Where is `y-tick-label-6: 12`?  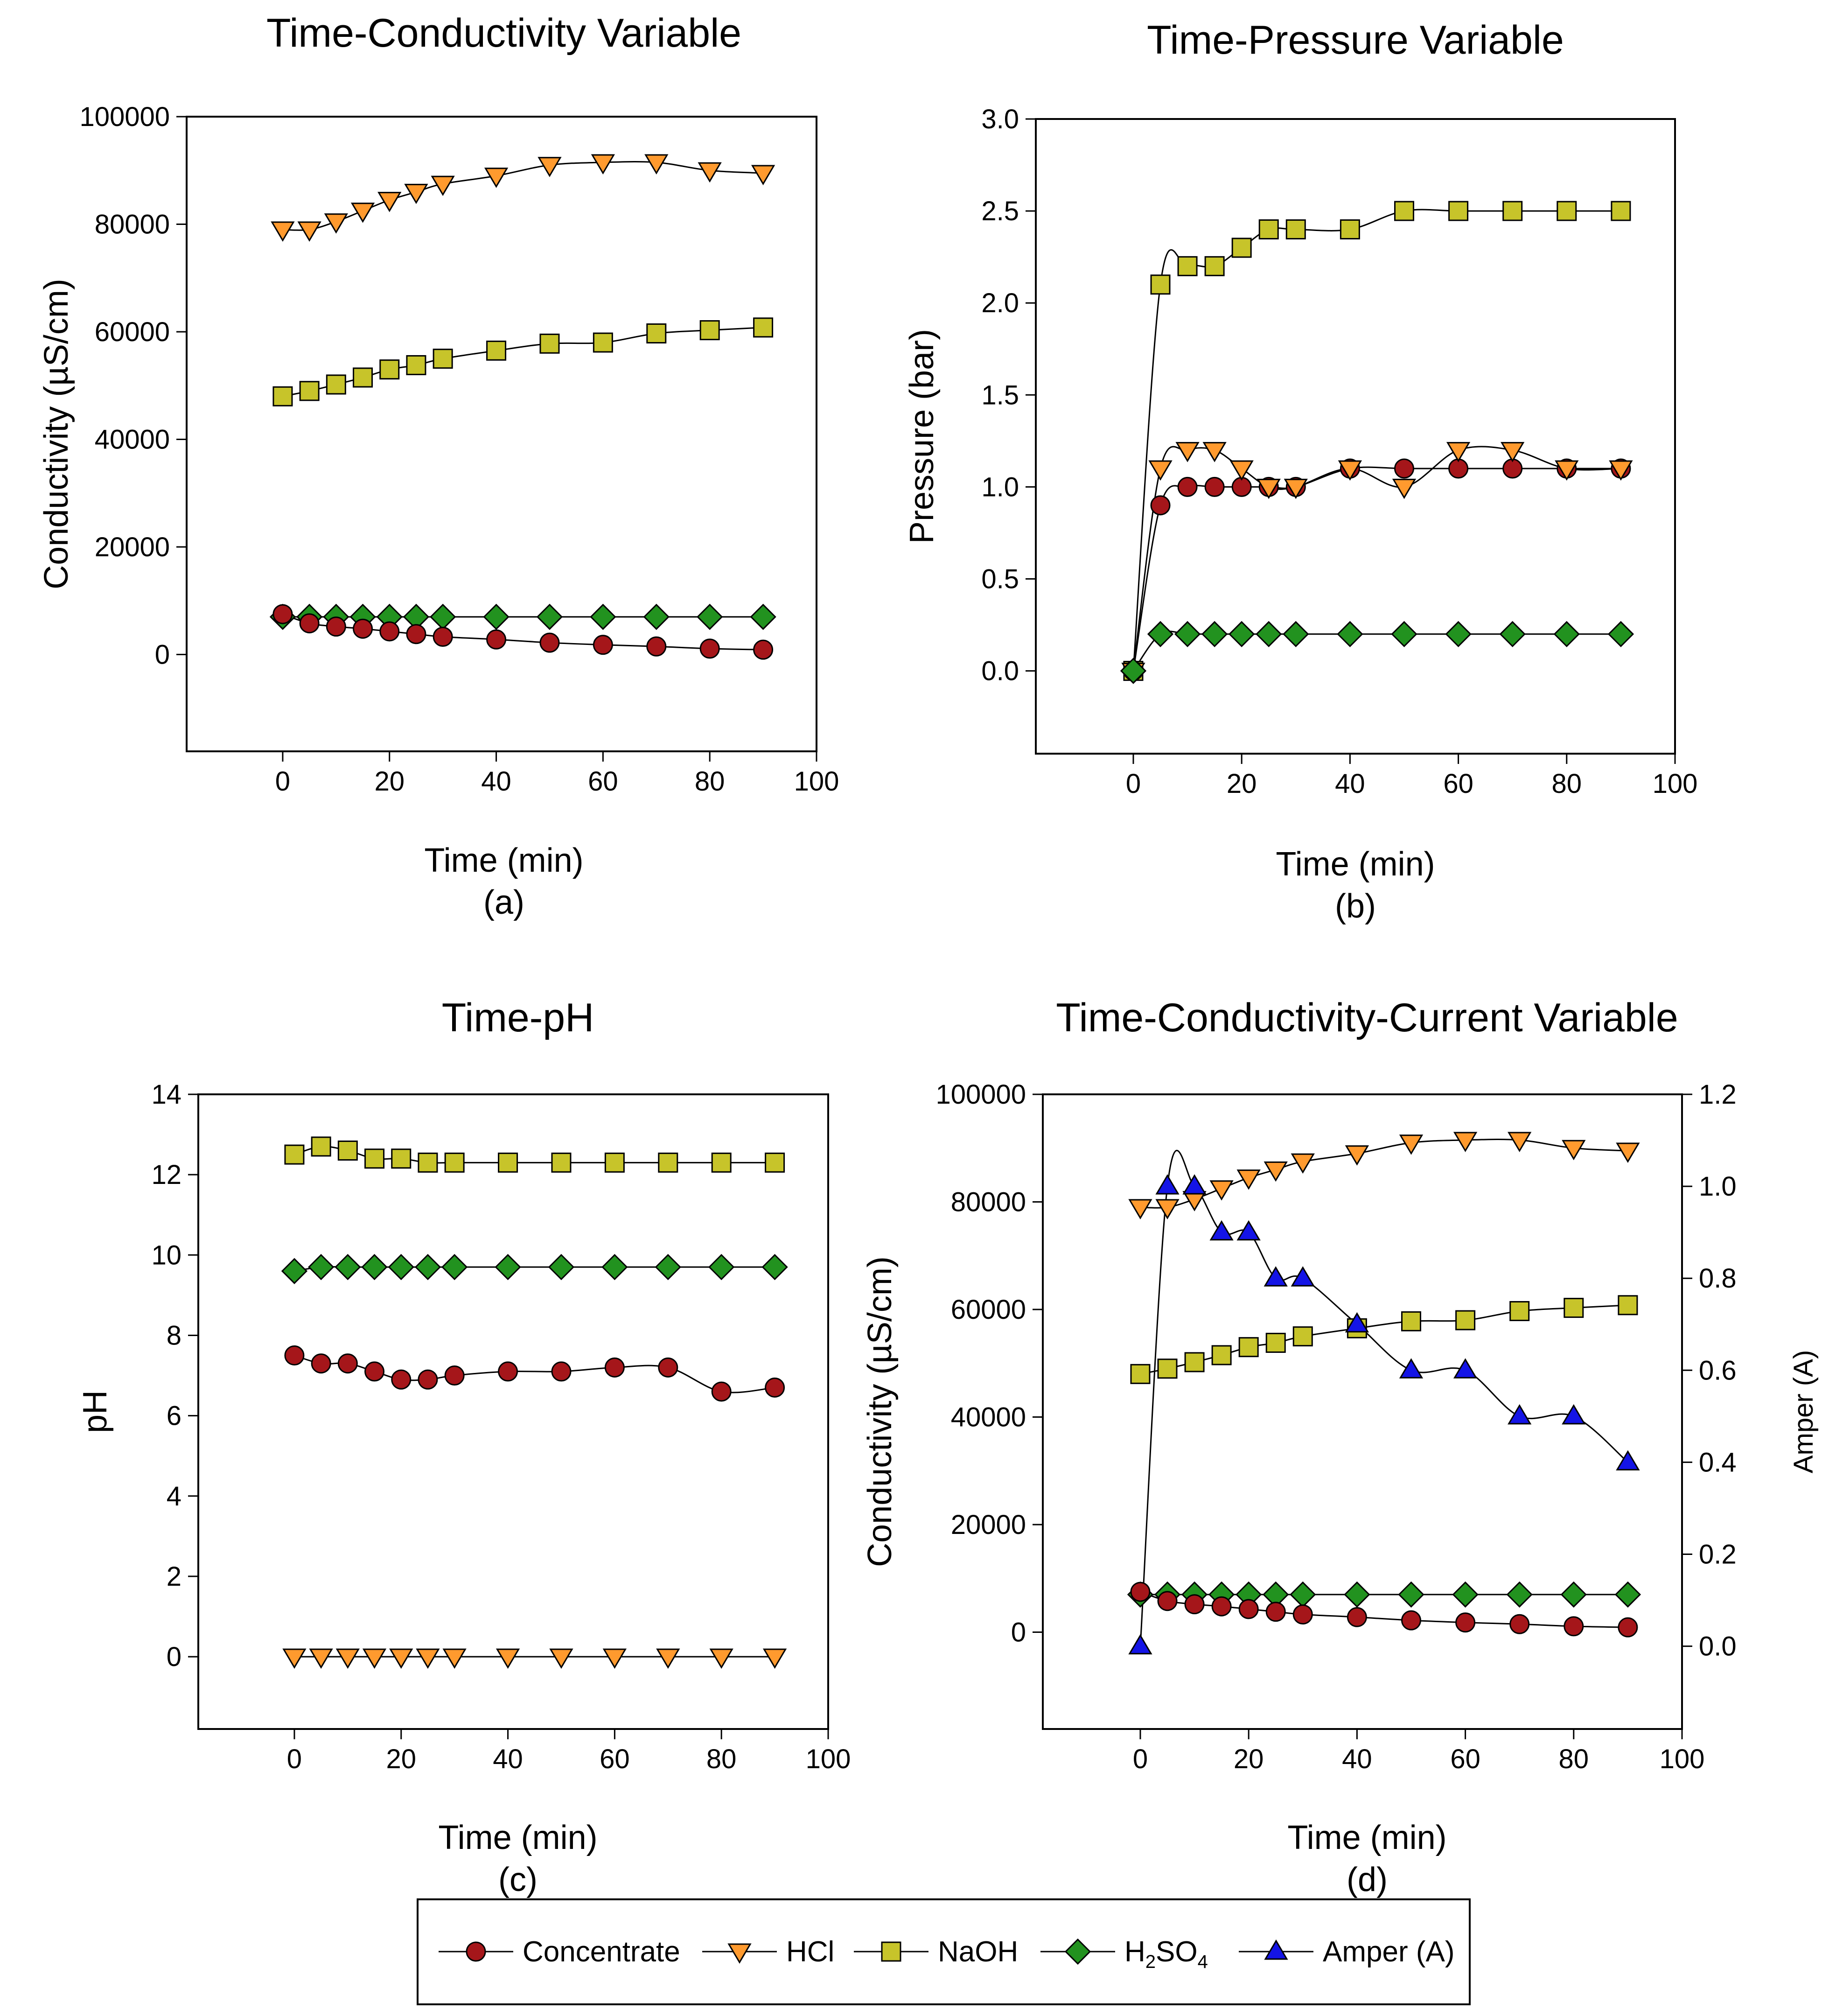 y-tick-label-6: 12 is located at coordinates (166, 1175).